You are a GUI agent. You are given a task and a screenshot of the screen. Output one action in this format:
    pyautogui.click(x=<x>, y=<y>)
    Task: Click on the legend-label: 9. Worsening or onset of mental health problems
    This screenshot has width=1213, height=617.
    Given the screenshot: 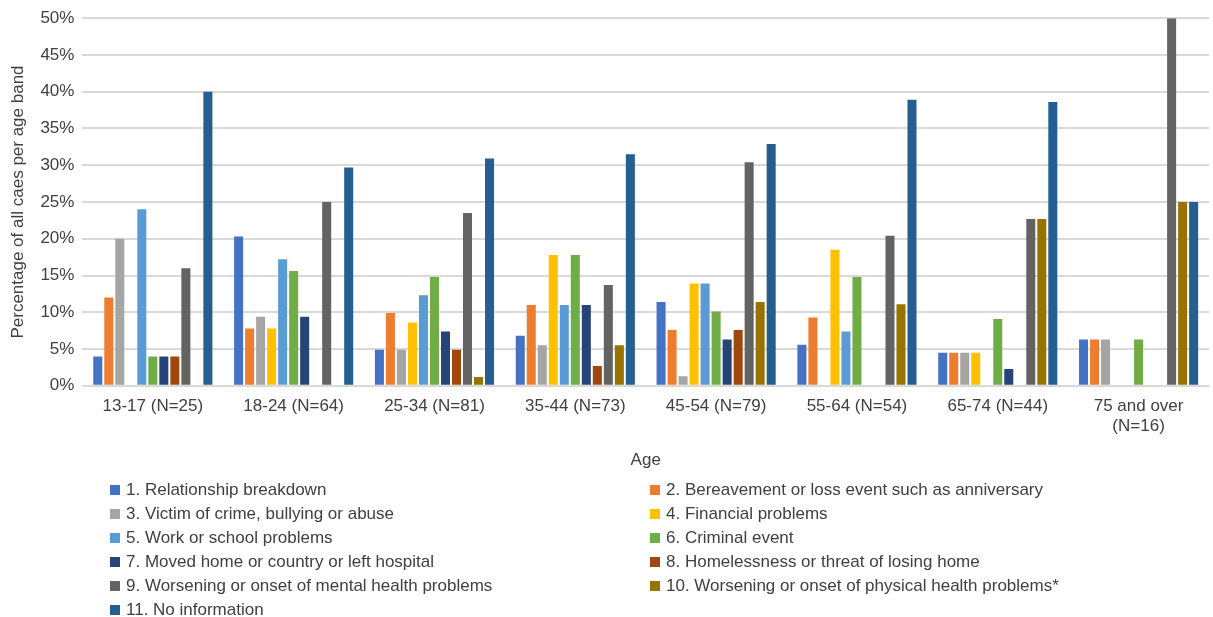 What is the action you would take?
    pyautogui.click(x=309, y=586)
    